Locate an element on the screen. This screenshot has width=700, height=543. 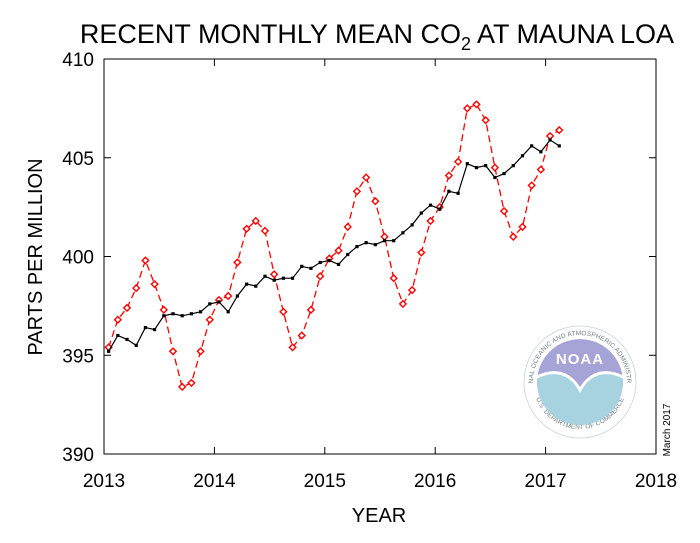
x-tick-label: 2016 is located at coordinates (435, 481).